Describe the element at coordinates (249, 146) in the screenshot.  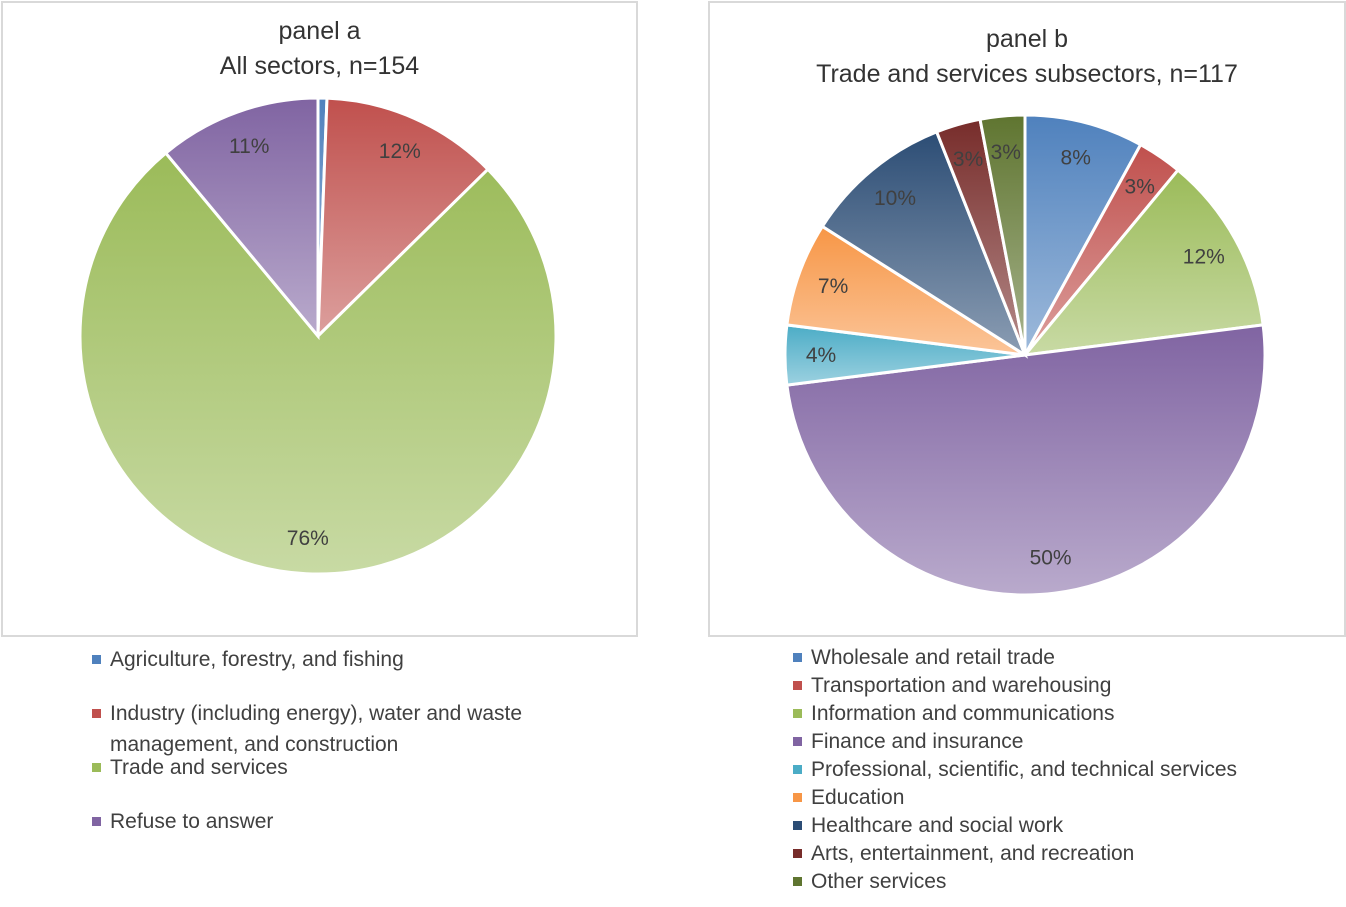
I see `panel-a-data-label-refuse-to-answer: 11%` at that location.